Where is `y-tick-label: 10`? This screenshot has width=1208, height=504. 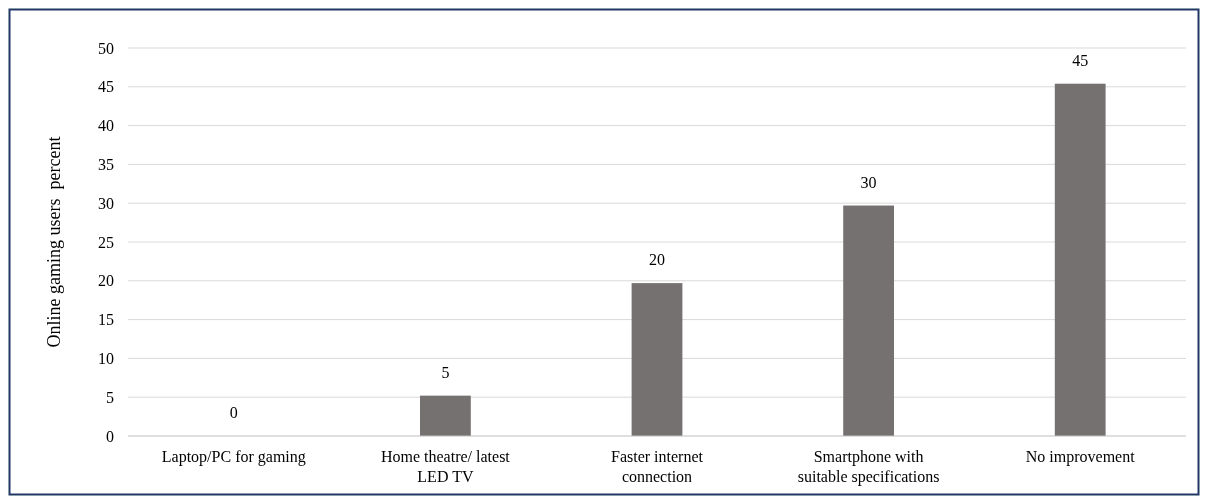 y-tick-label: 10 is located at coordinates (106, 358).